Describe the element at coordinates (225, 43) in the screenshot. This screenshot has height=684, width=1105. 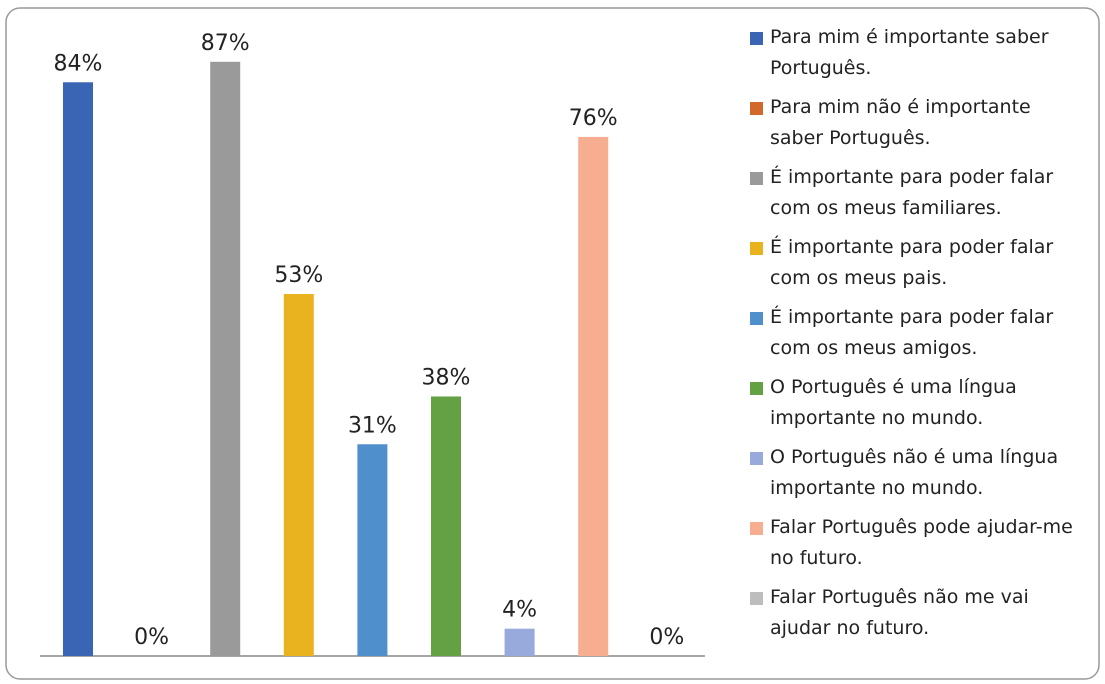
I see `value-label: 87%` at that location.